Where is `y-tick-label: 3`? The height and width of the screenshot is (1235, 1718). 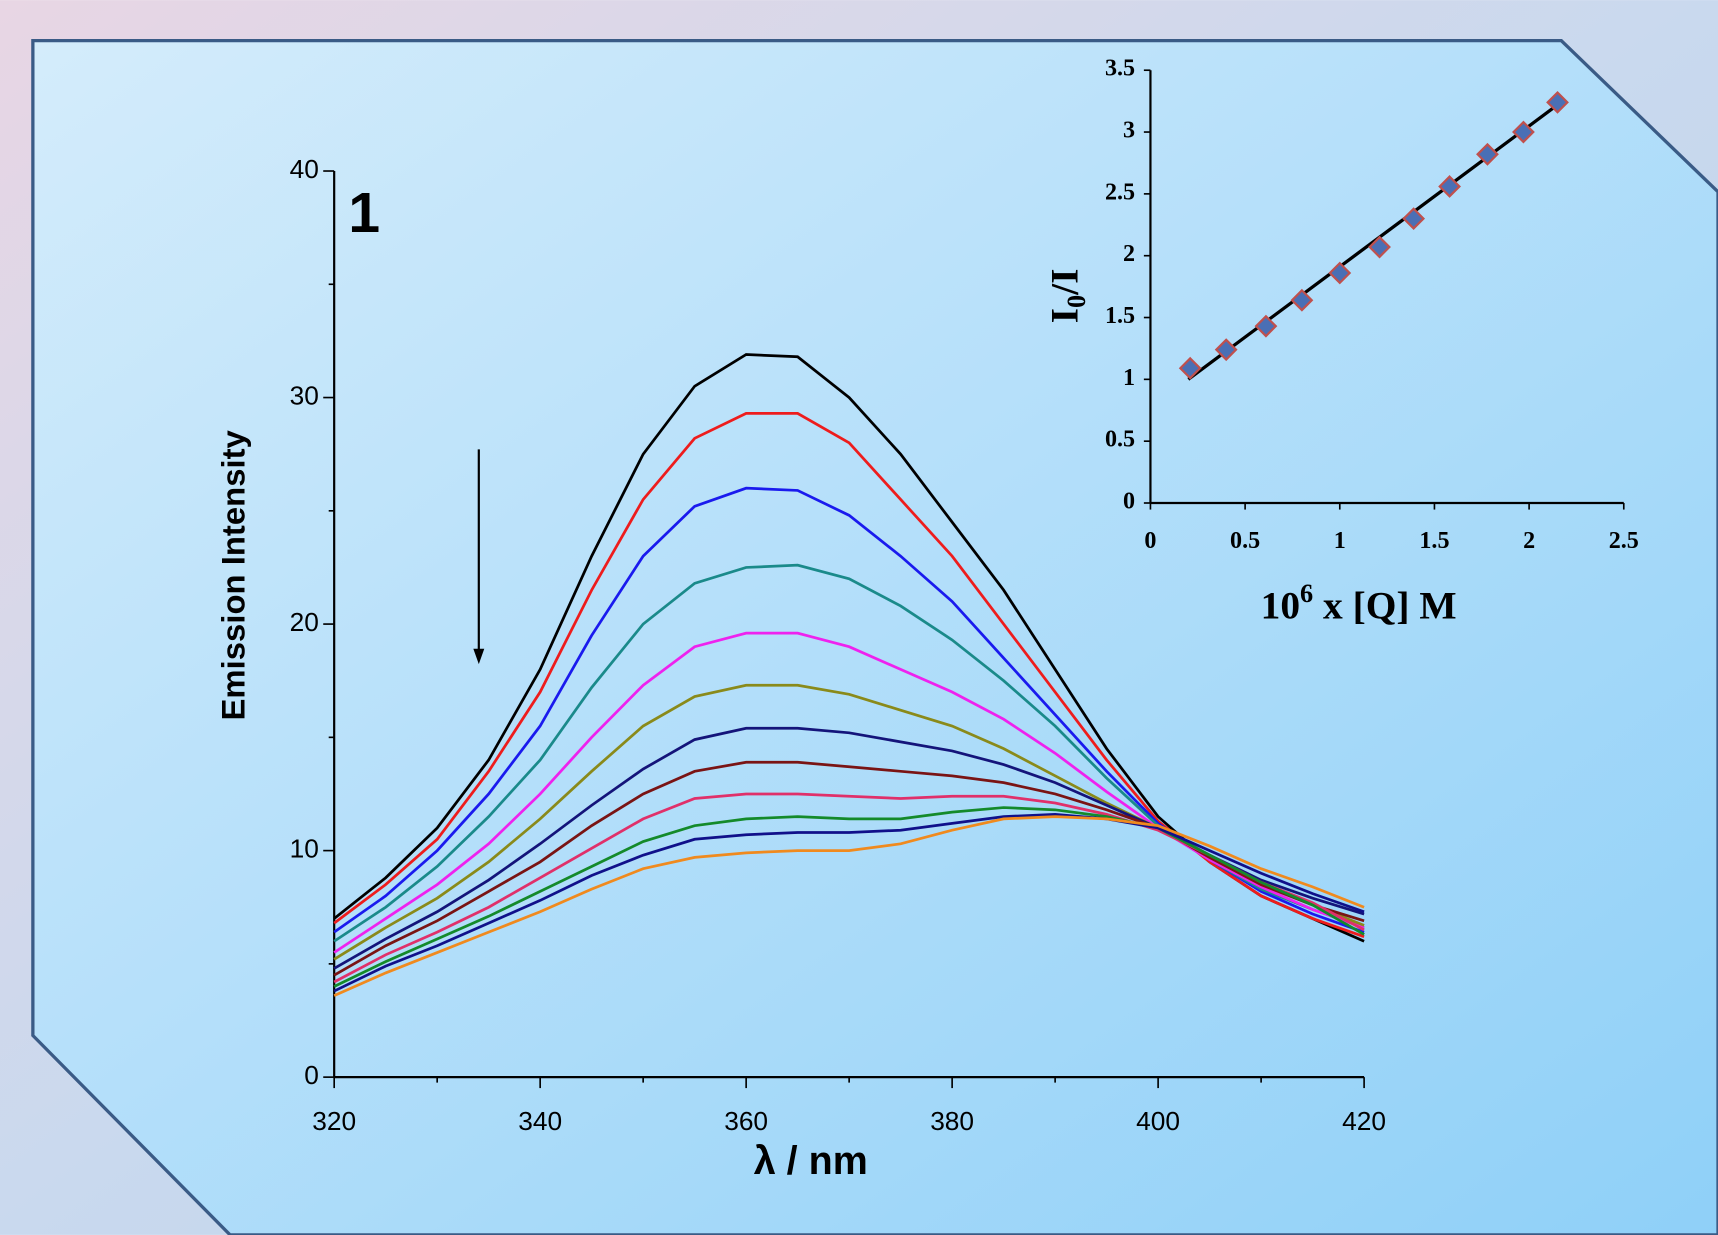 y-tick-label: 3 is located at coordinates (1129, 131).